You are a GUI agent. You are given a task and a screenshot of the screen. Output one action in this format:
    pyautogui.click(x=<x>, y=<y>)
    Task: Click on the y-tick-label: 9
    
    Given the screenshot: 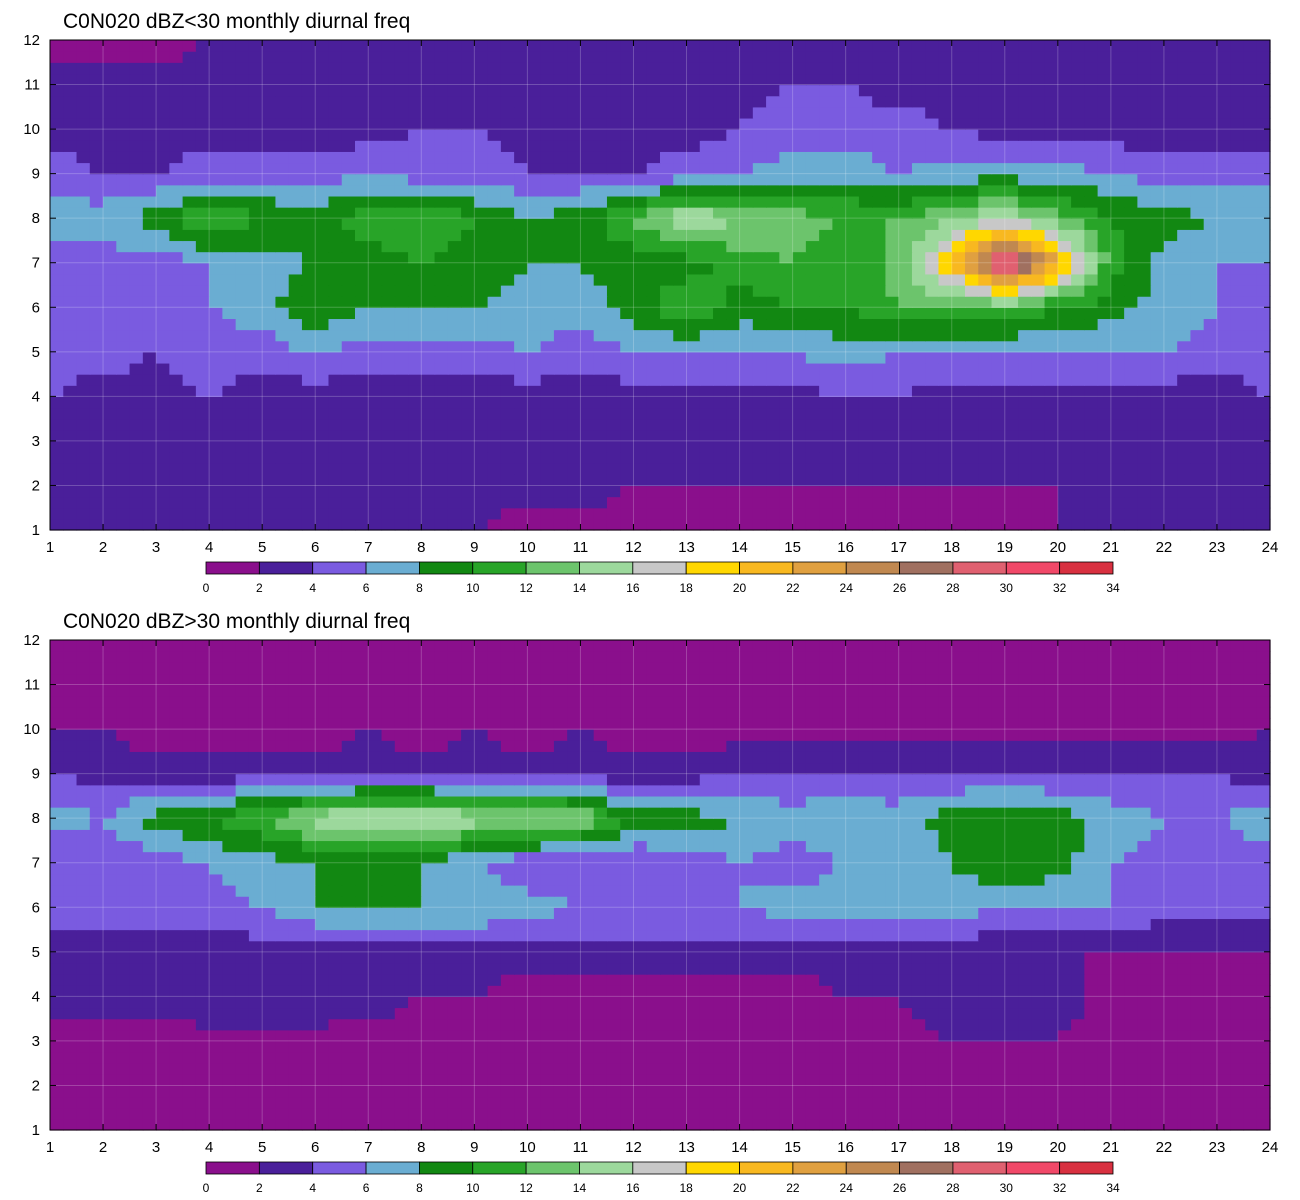 What is the action you would take?
    pyautogui.click(x=36, y=174)
    